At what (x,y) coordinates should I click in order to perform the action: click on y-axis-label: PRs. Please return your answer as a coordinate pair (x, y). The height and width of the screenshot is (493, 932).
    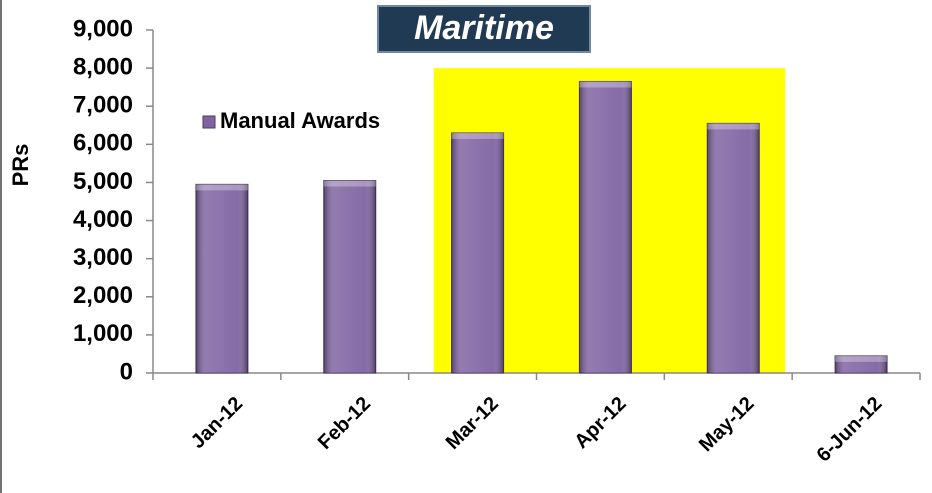
    Looking at the image, I should click on (20, 165).